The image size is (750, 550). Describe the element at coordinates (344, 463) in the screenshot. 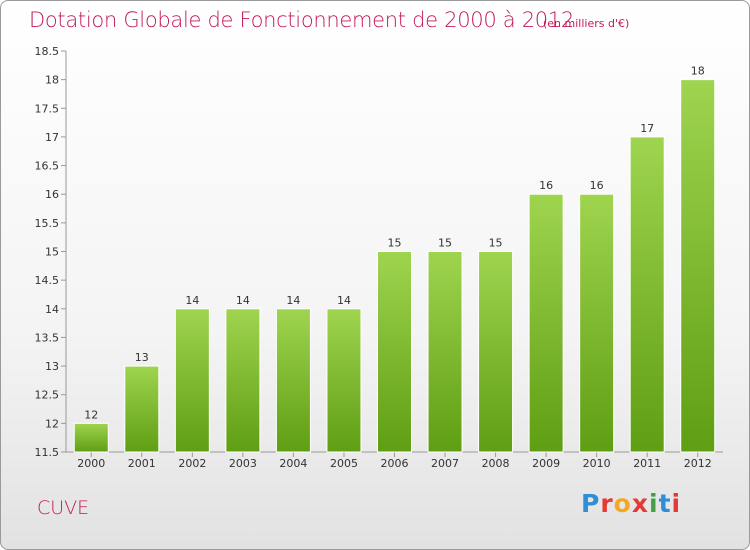

I see `x-tick-label: 2005` at that location.